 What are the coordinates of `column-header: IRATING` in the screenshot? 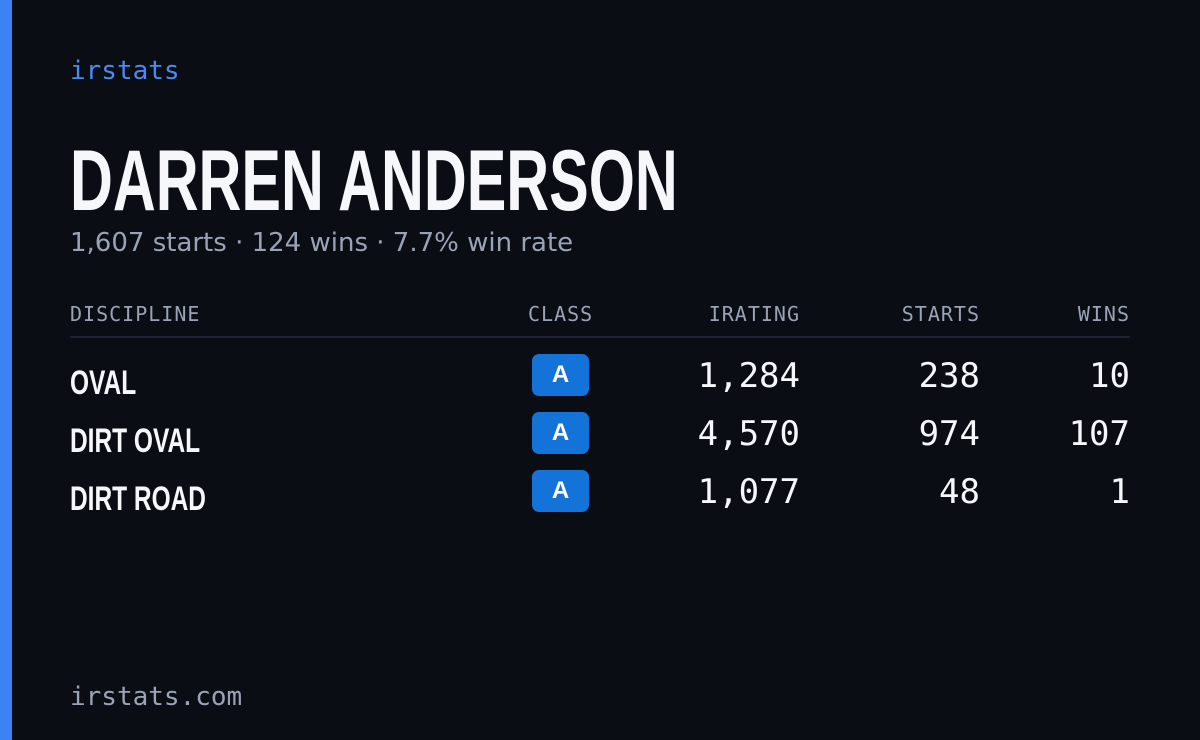 It's located at (754, 314).